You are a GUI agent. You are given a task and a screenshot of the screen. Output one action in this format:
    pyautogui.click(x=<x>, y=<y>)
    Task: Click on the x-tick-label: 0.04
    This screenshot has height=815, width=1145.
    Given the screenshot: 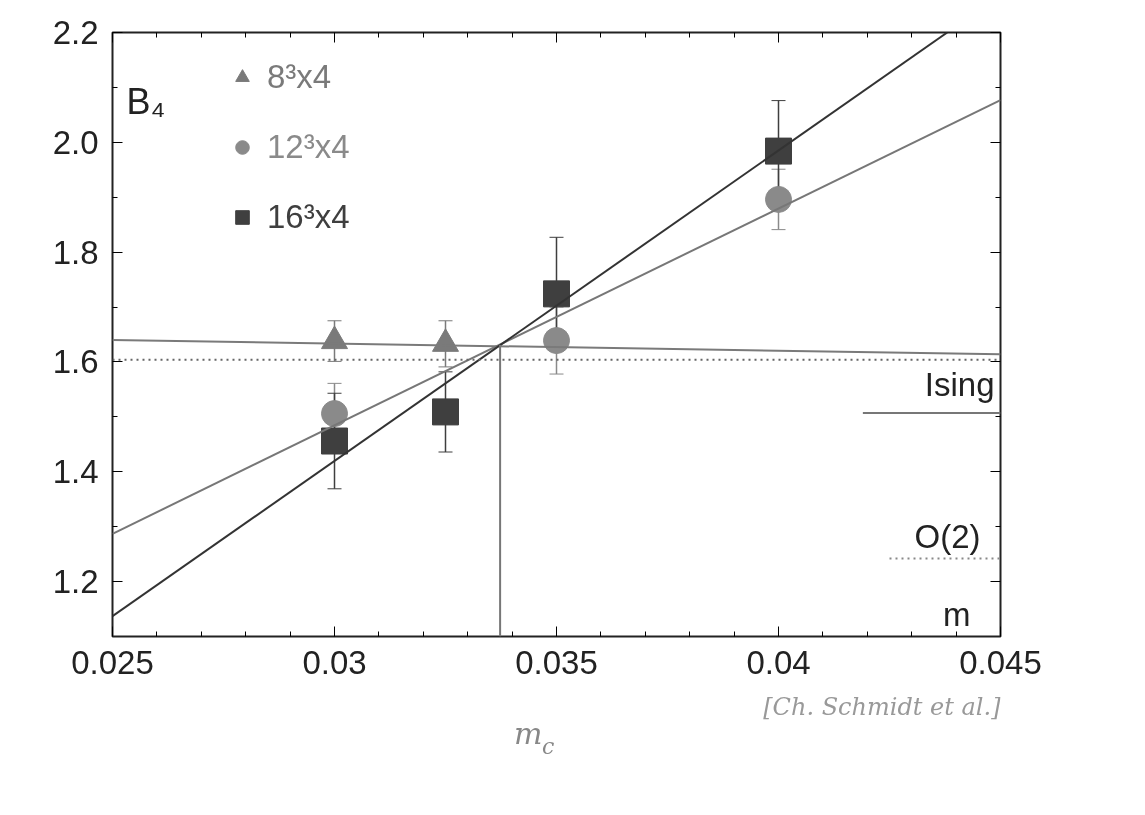 What is the action you would take?
    pyautogui.click(x=778, y=662)
    